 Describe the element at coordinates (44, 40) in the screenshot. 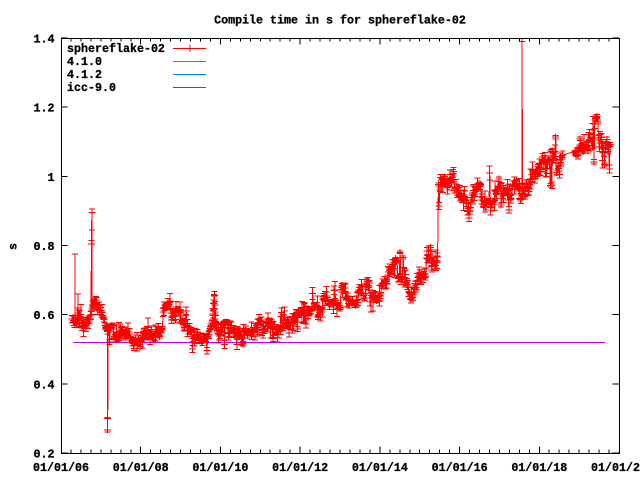

I see `svg-text: 1.4` at that location.